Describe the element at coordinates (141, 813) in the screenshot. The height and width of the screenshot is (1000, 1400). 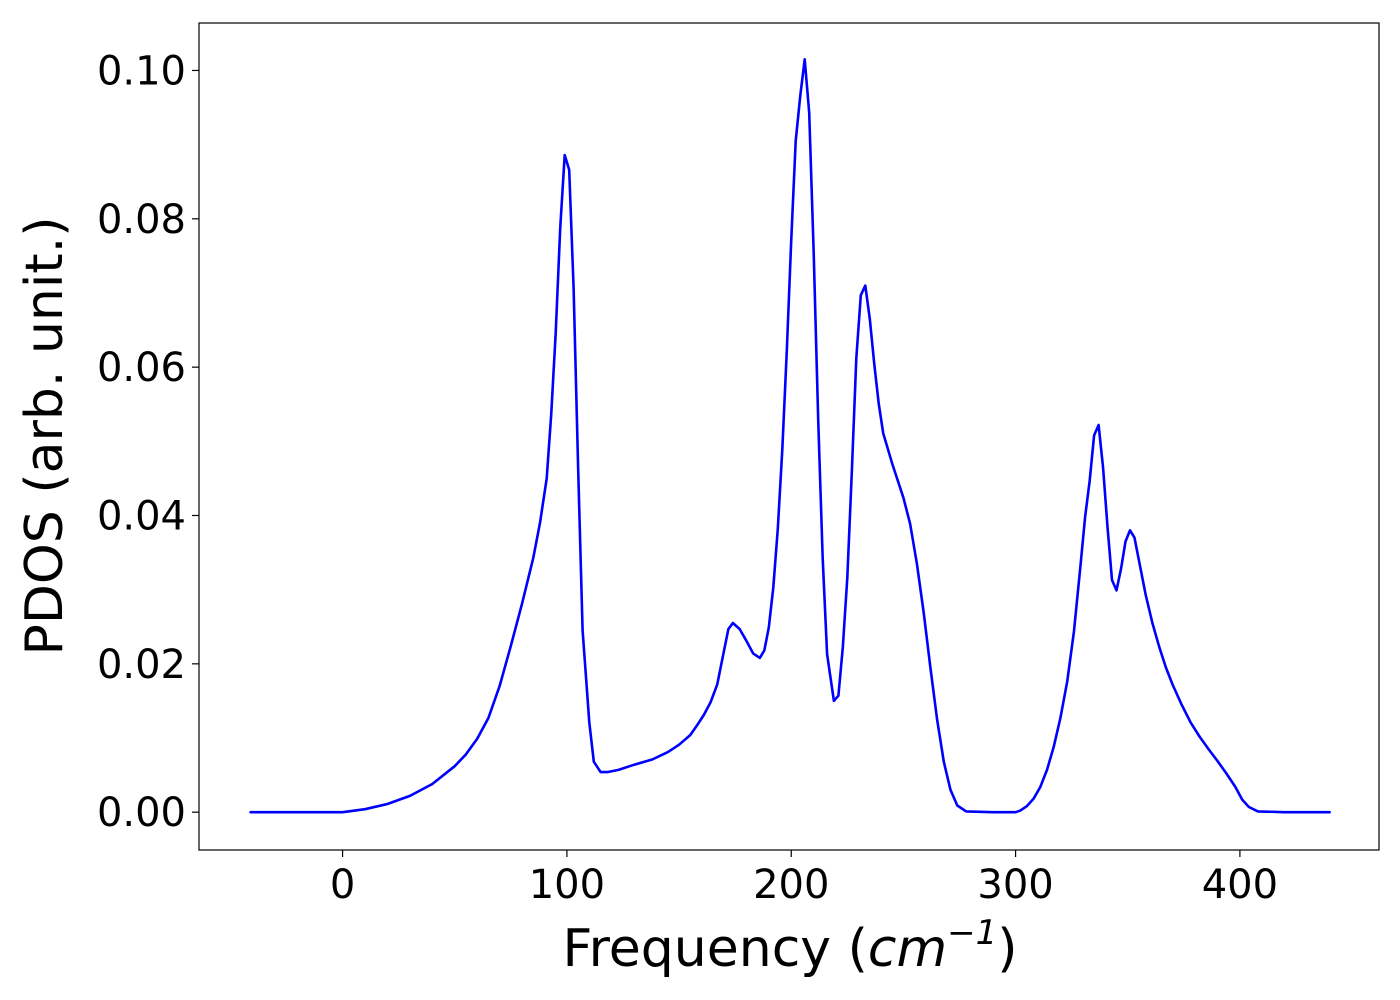
I see `y-tick-label: 0.00` at that location.